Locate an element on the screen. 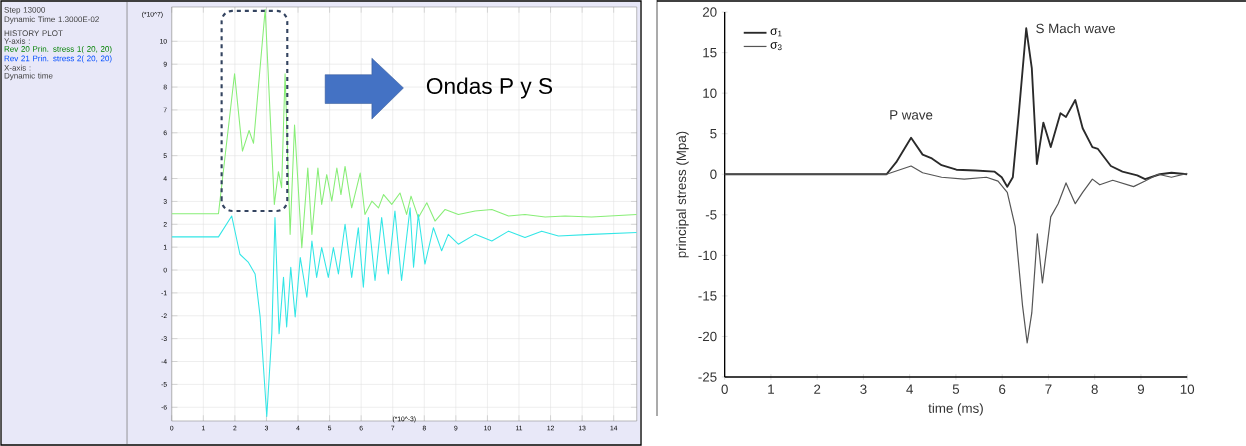 Image resolution: width=1246 pixels, height=446 pixels. text: Rev 20 Prin. stress 1( 20, 20) is located at coordinates (58, 49).